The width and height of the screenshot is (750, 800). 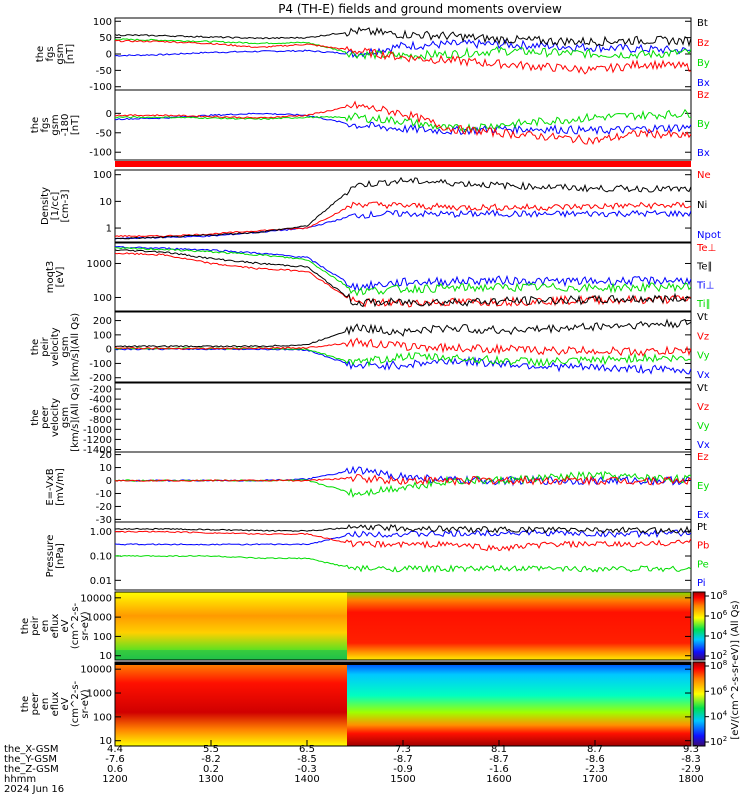 What do you see at coordinates (377, 488) in the screenshot?
I see `panel-efield: 20 10 0 -10 -20 -30 E=-VxB [mV/m] Ez Ey Ex` at bounding box center [377, 488].